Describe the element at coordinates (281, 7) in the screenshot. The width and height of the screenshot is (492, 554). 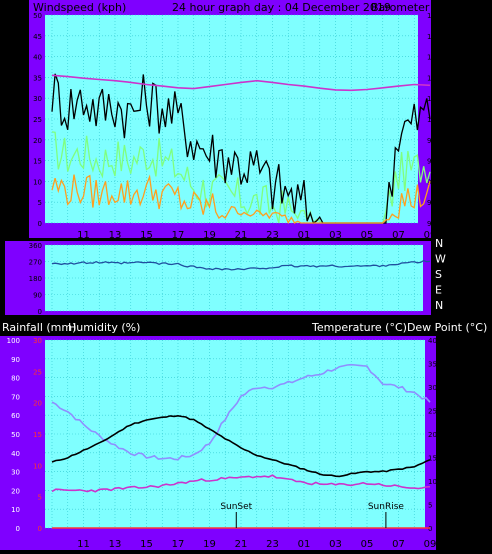
I see `chart-title: 24 hour graph day : 04 December 2019` at that location.